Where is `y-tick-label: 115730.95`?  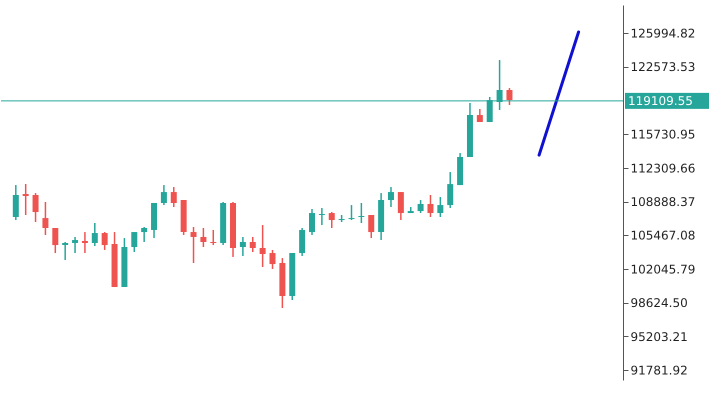 y-tick-label: 115730.95 is located at coordinates (663, 135).